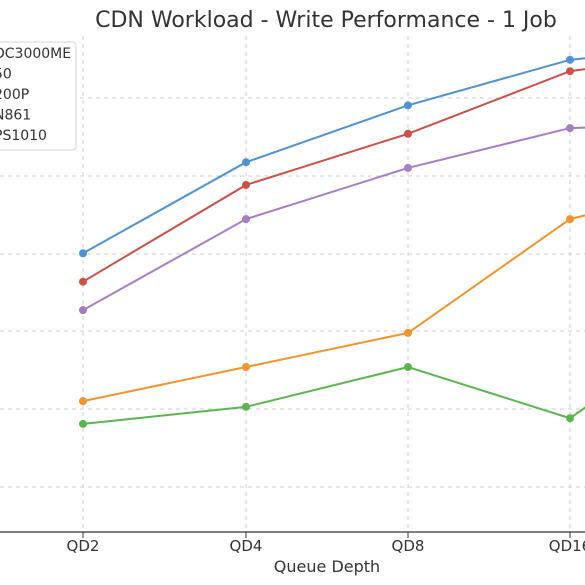 This screenshot has width=585, height=585. I want to click on chart-title: CDN Workload - Write Performance - 1 Job, so click(326, 20).